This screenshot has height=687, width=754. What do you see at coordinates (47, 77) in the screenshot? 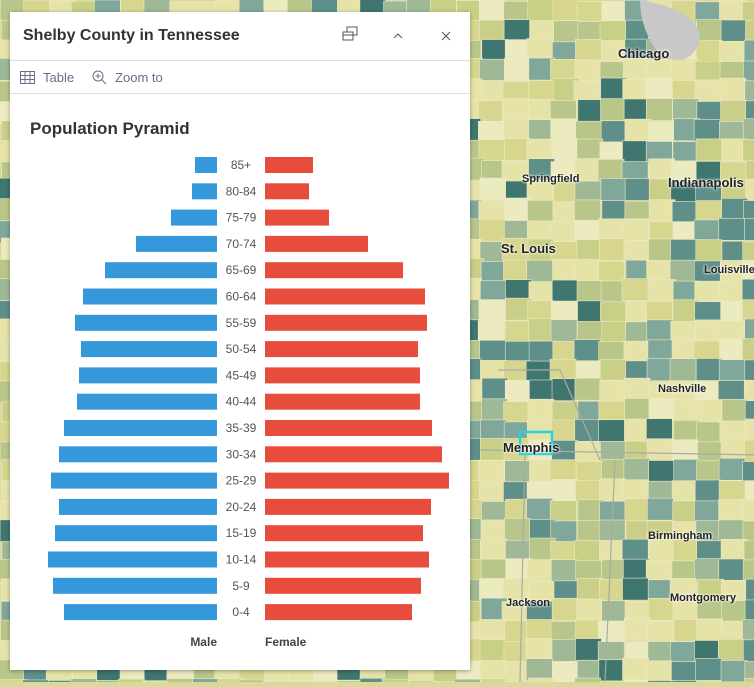
I see `table-button: Table` at bounding box center [47, 77].